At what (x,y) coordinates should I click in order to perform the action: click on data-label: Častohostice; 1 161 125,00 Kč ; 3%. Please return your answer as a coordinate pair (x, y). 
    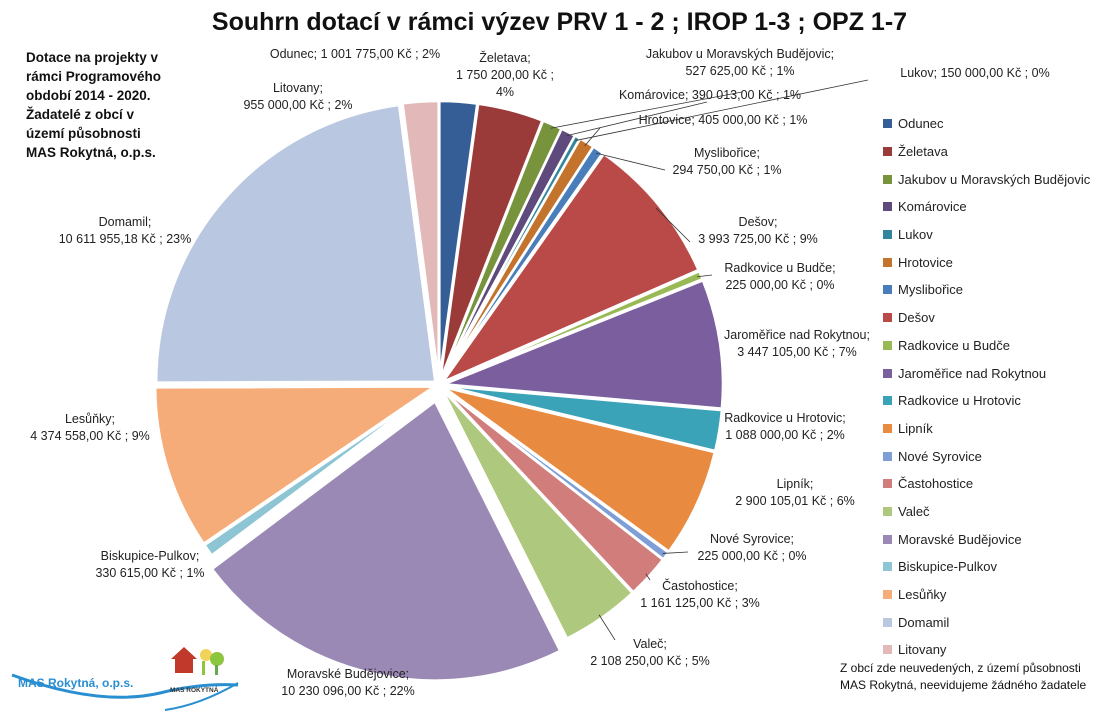
    Looking at the image, I should click on (700, 594).